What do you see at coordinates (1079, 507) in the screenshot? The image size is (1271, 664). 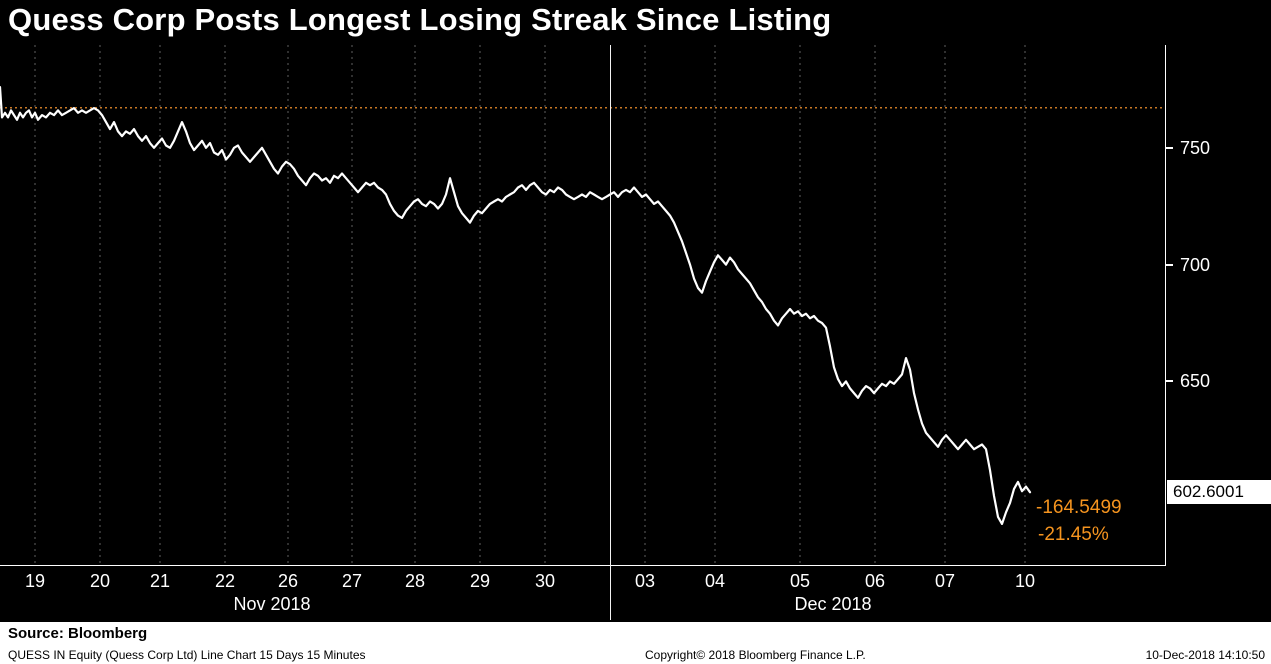 I see `change-absolute-label: -164.5499` at bounding box center [1079, 507].